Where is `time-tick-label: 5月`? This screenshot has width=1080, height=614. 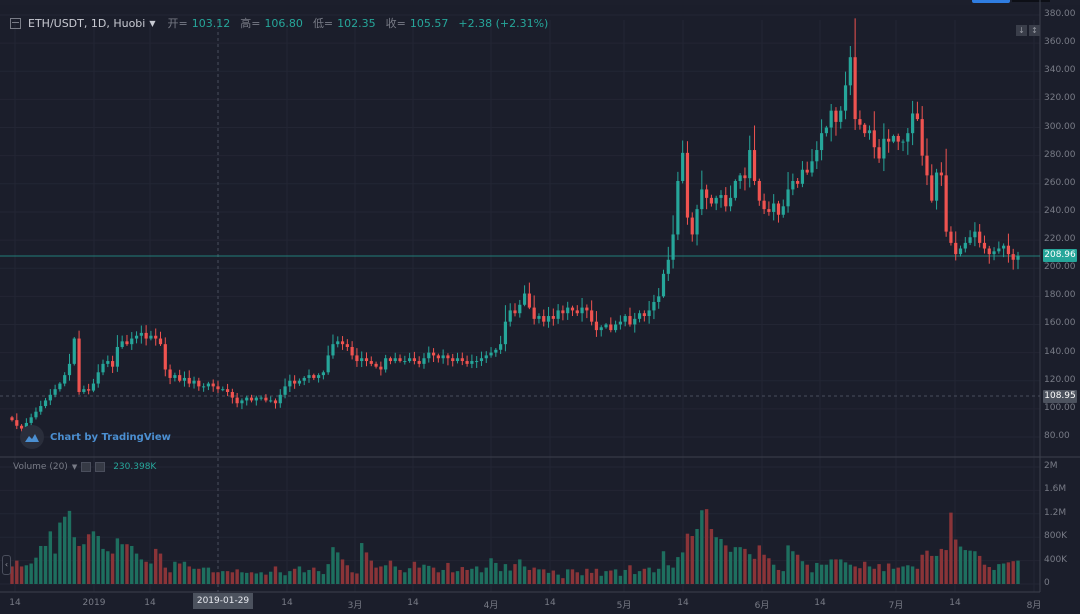
time-tick-label: 5月 is located at coordinates (624, 606).